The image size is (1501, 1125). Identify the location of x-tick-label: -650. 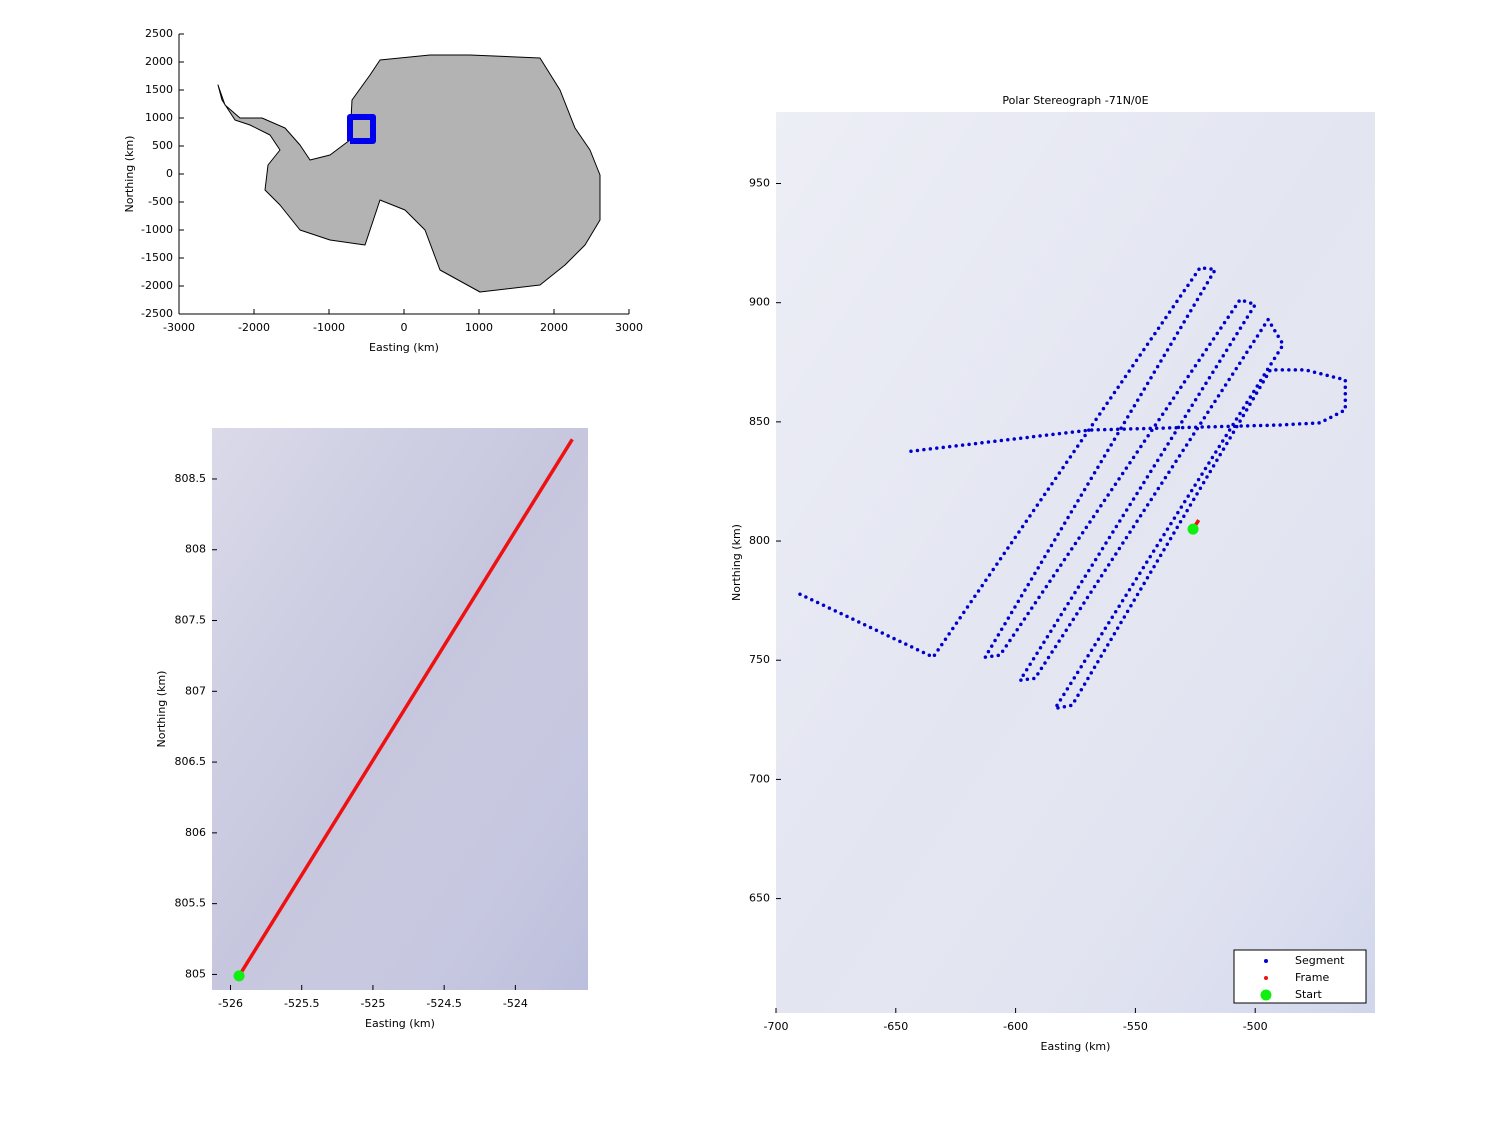
(895, 1026).